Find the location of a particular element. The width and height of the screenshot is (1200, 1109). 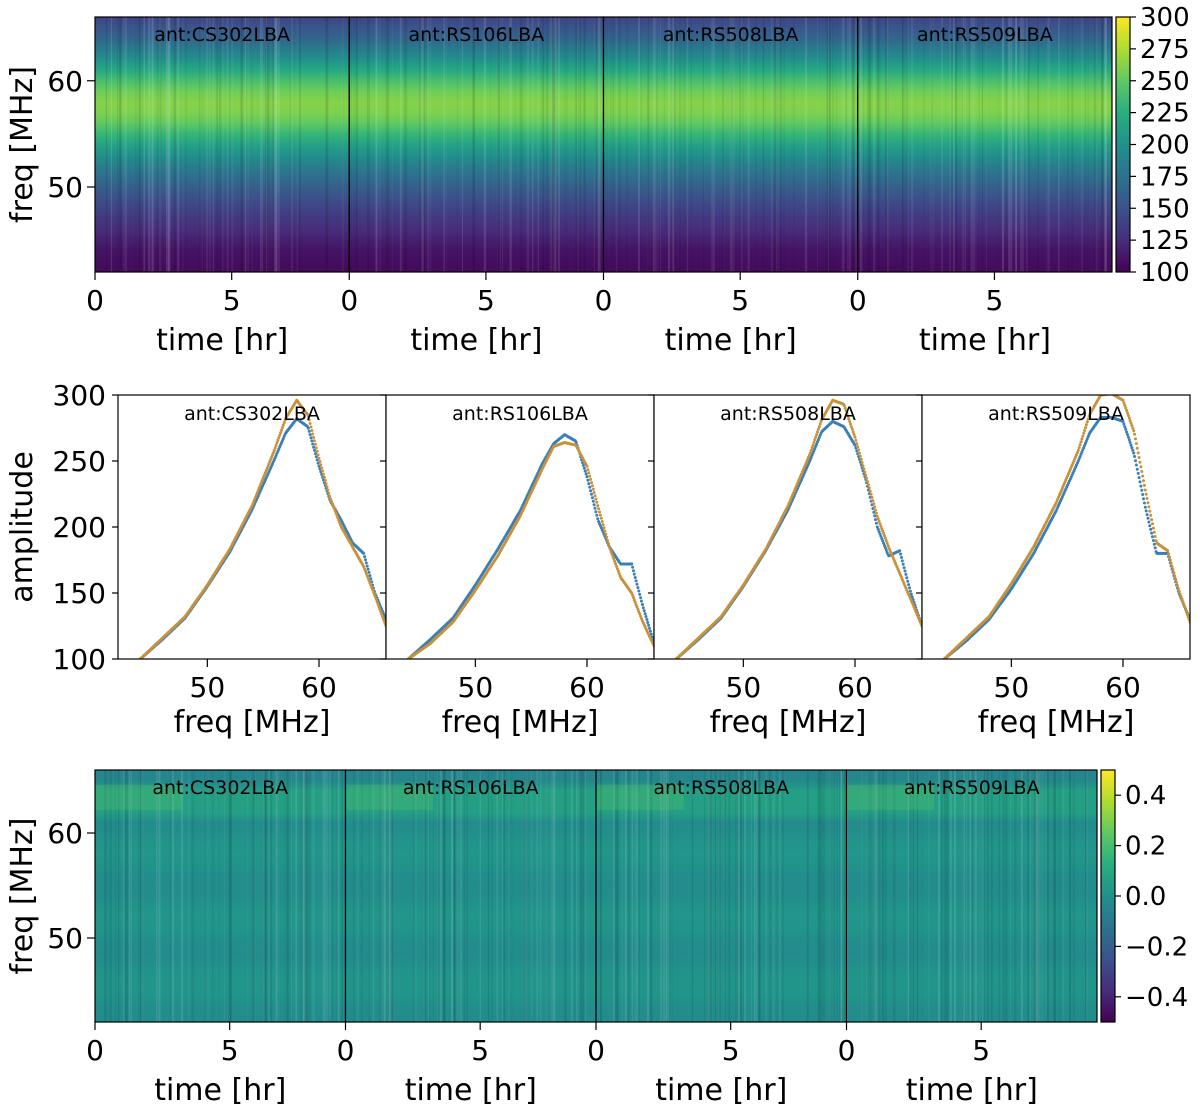

panel-title: ant:RS508LBA is located at coordinates (788, 414).